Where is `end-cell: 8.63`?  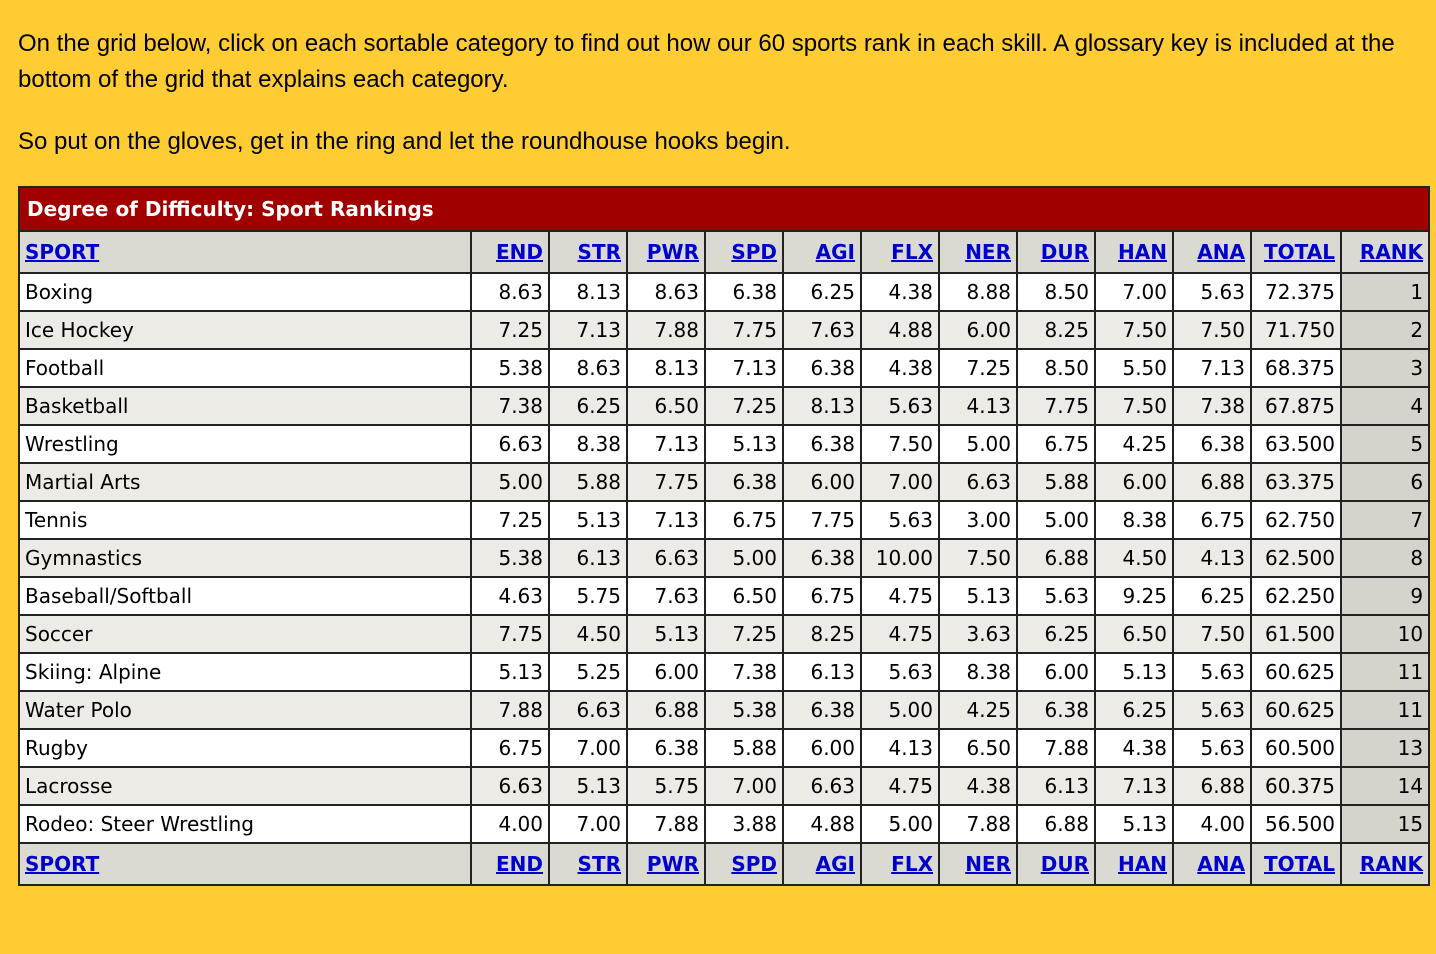 end-cell: 8.63 is located at coordinates (510, 292).